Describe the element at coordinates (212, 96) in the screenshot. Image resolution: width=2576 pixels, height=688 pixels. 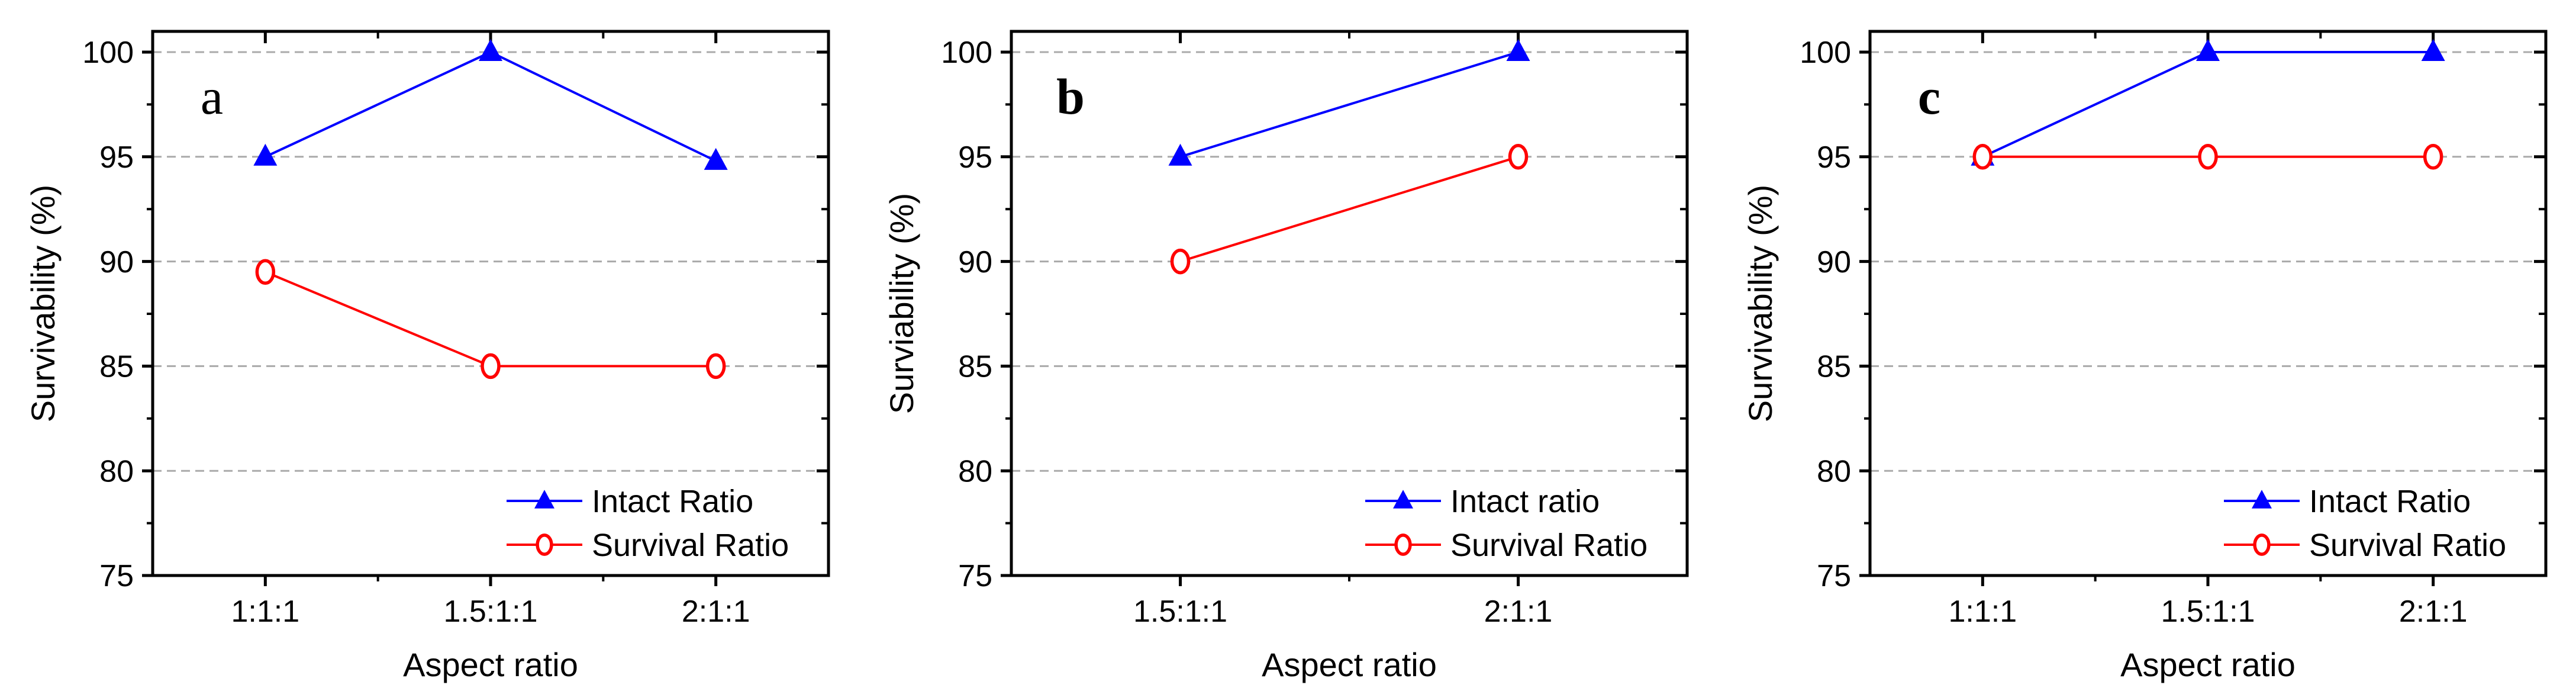
I see `panel-letter: a` at that location.